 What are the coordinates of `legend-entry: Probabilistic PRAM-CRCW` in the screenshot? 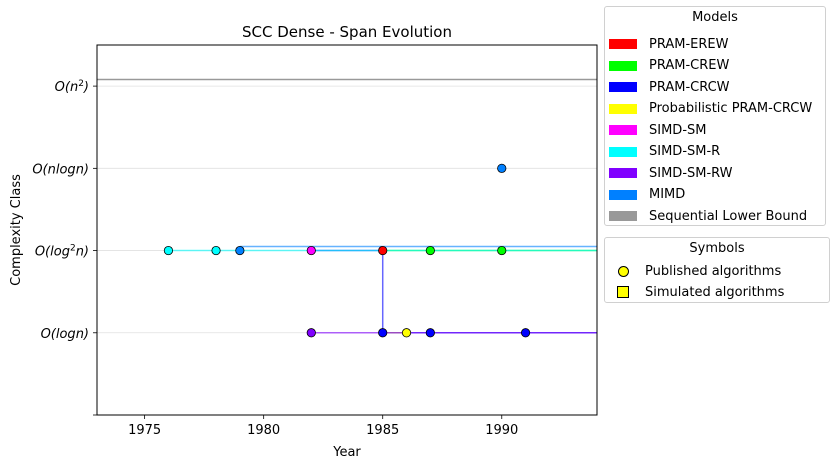 It's located at (710, 109).